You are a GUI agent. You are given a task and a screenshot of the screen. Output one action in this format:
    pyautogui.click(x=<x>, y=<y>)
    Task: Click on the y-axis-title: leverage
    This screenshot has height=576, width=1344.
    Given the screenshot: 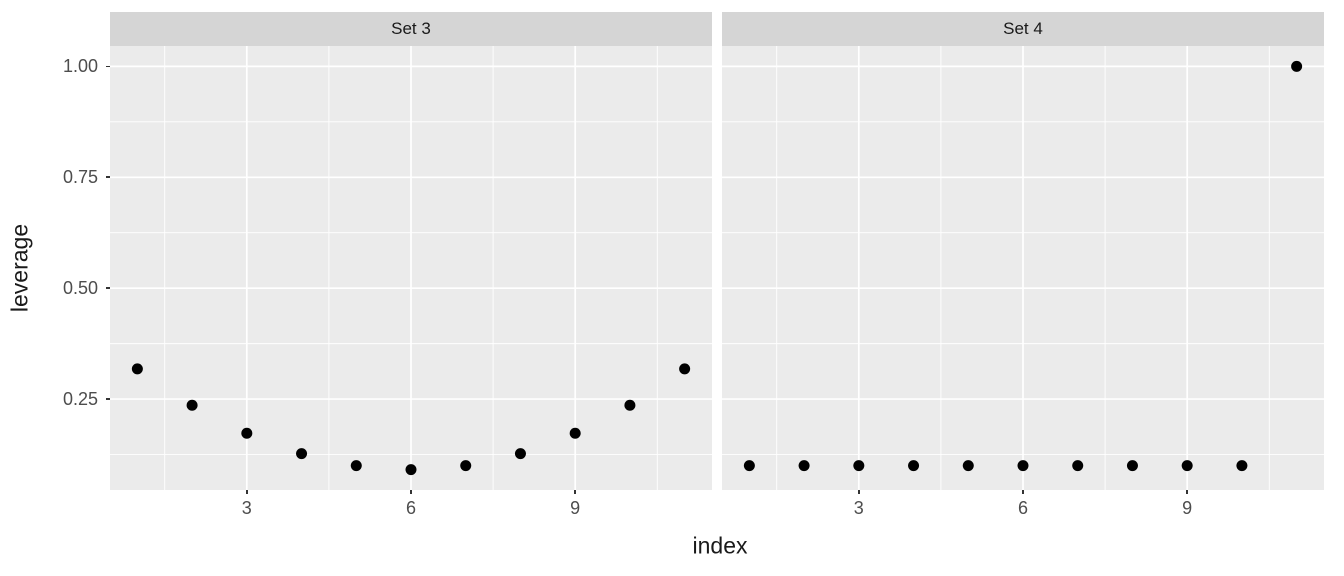 What is the action you would take?
    pyautogui.click(x=19, y=268)
    